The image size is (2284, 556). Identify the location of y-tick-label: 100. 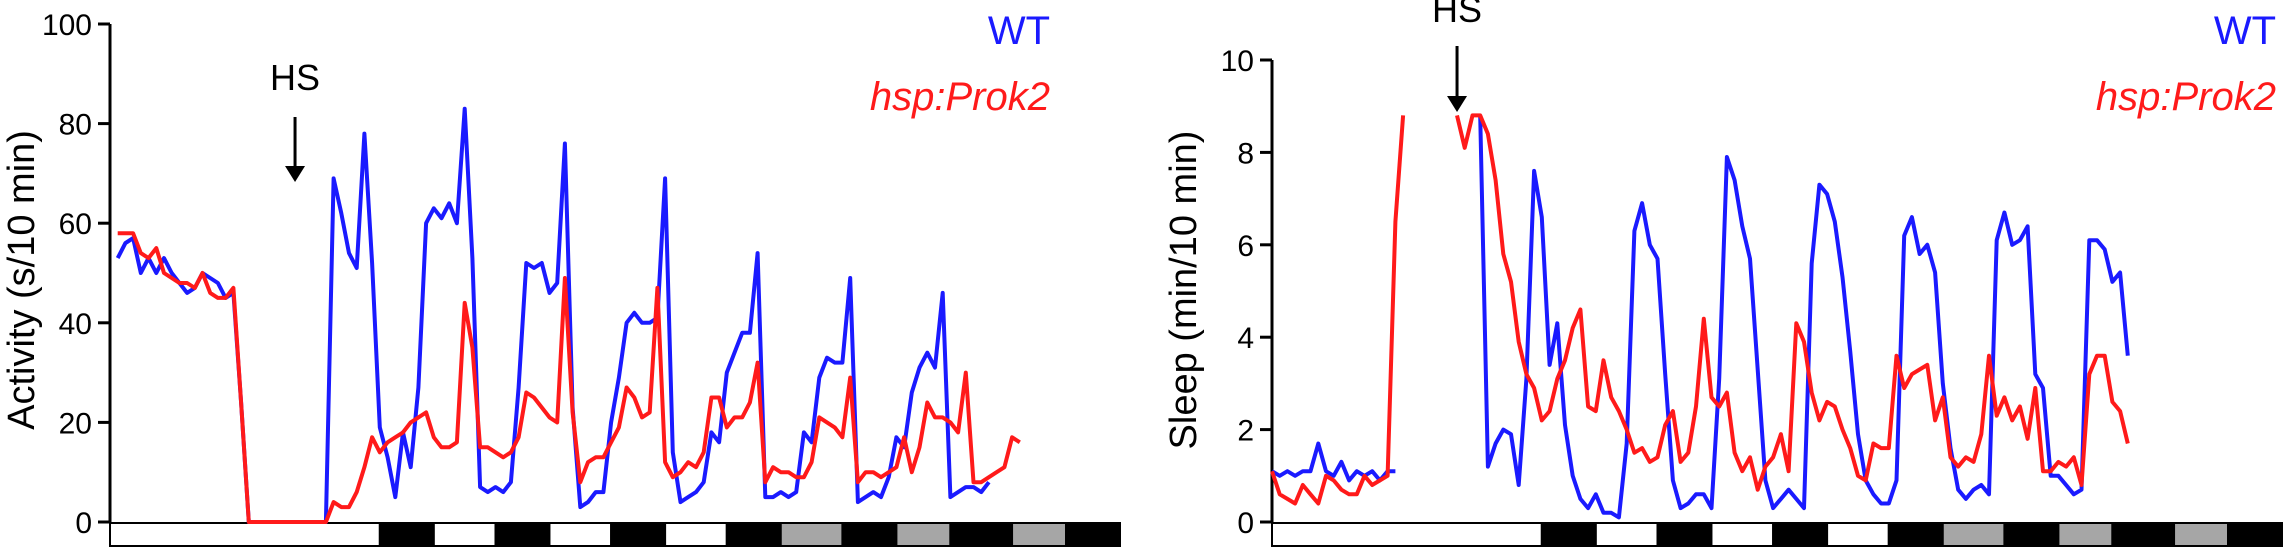
(67, 25).